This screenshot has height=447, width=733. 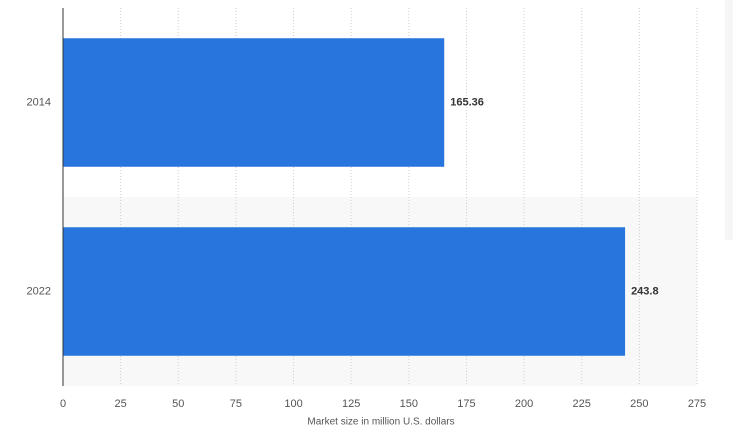 I want to click on x-tick-label: 25, so click(x=121, y=404).